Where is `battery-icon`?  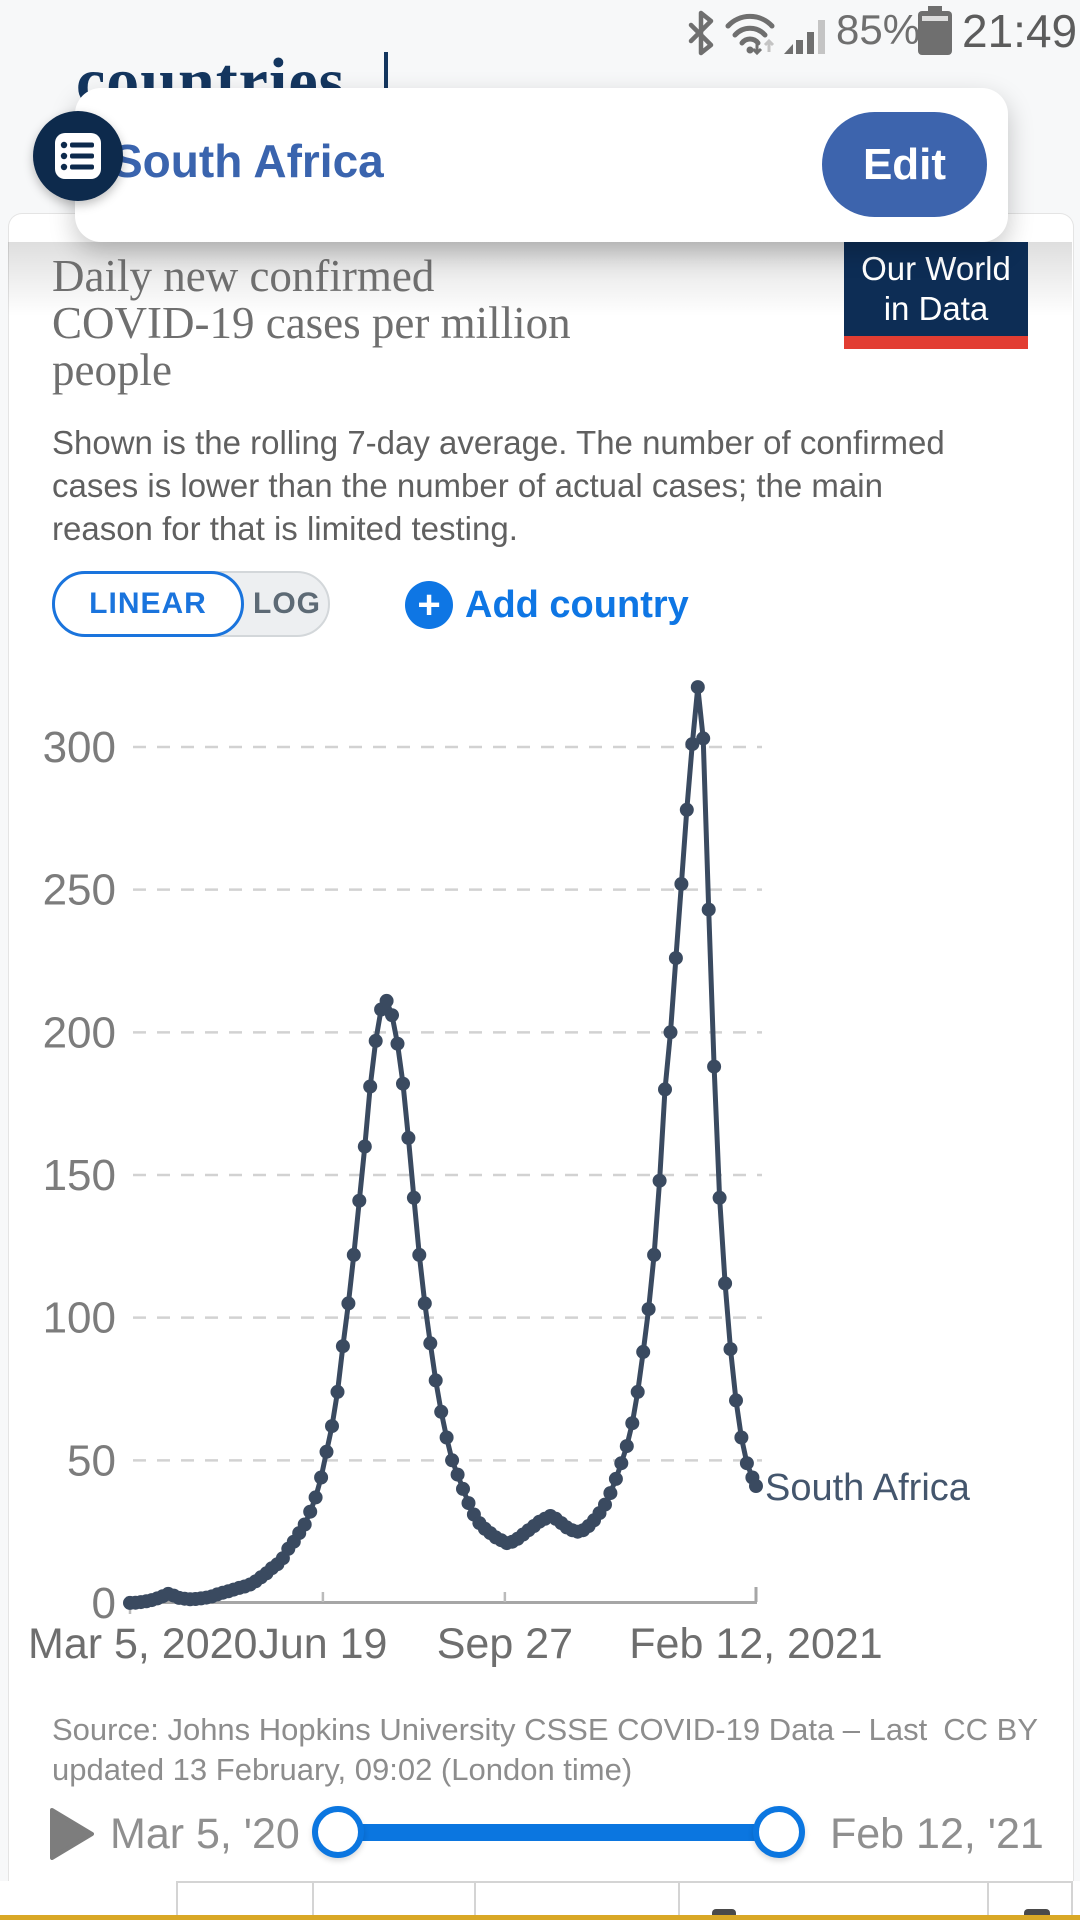 battery-icon is located at coordinates (935, 30).